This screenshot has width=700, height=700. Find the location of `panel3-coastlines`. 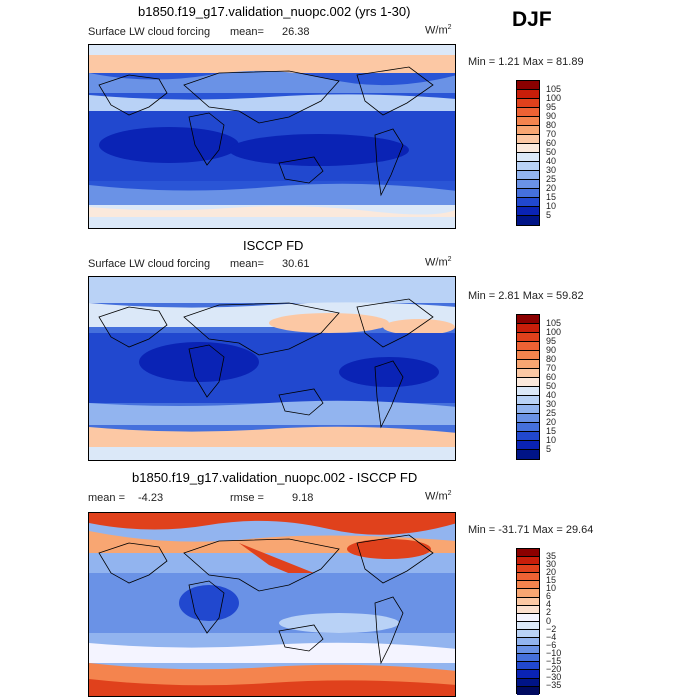

panel3-coastlines is located at coordinates (266, 599).